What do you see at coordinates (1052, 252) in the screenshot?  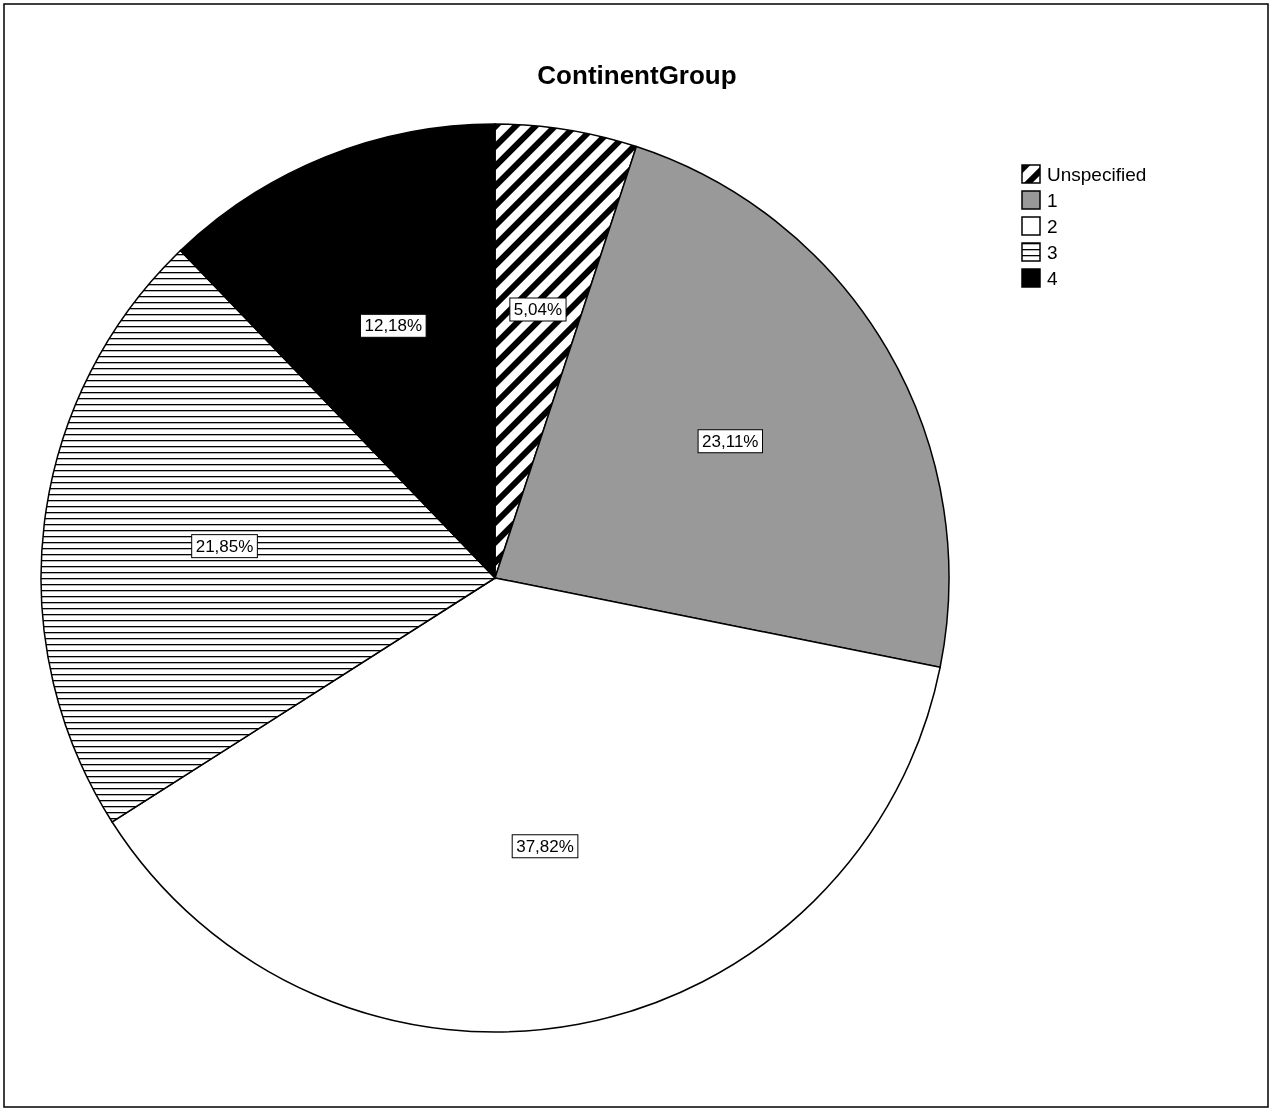 I see `legend-label: 3` at bounding box center [1052, 252].